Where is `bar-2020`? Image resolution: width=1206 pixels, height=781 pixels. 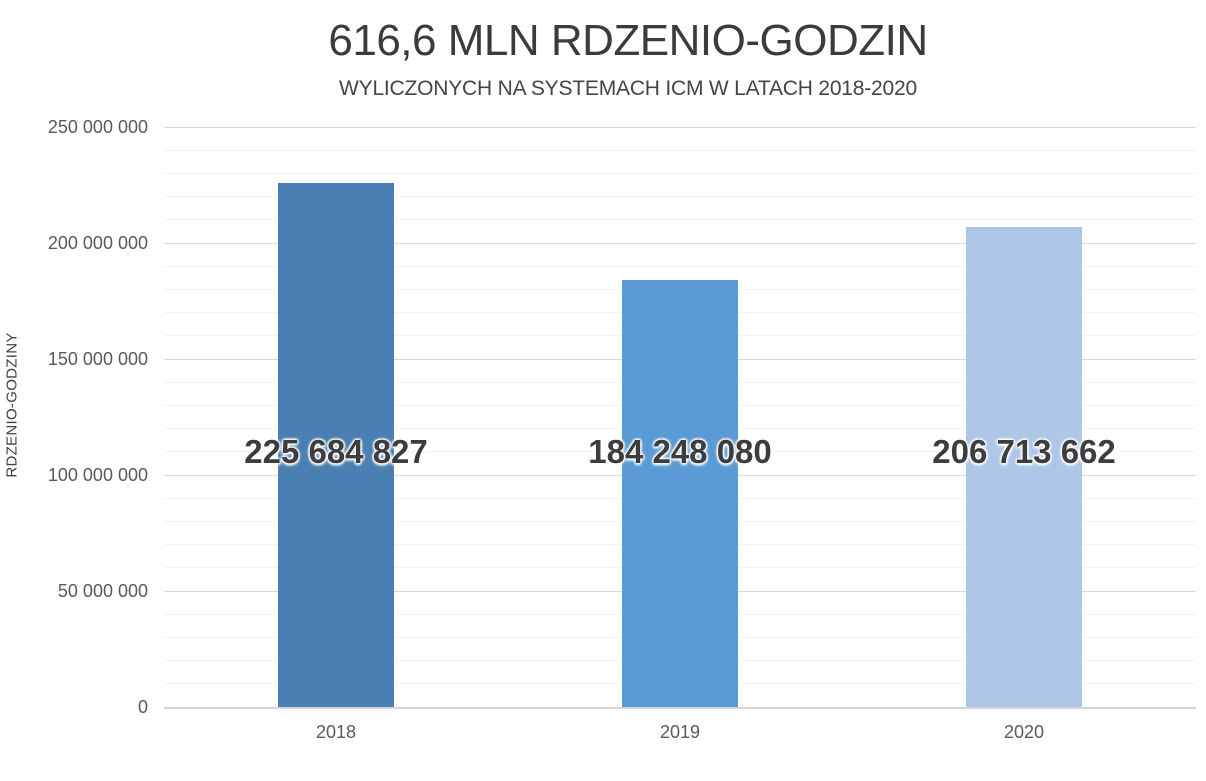 bar-2020 is located at coordinates (1024, 467).